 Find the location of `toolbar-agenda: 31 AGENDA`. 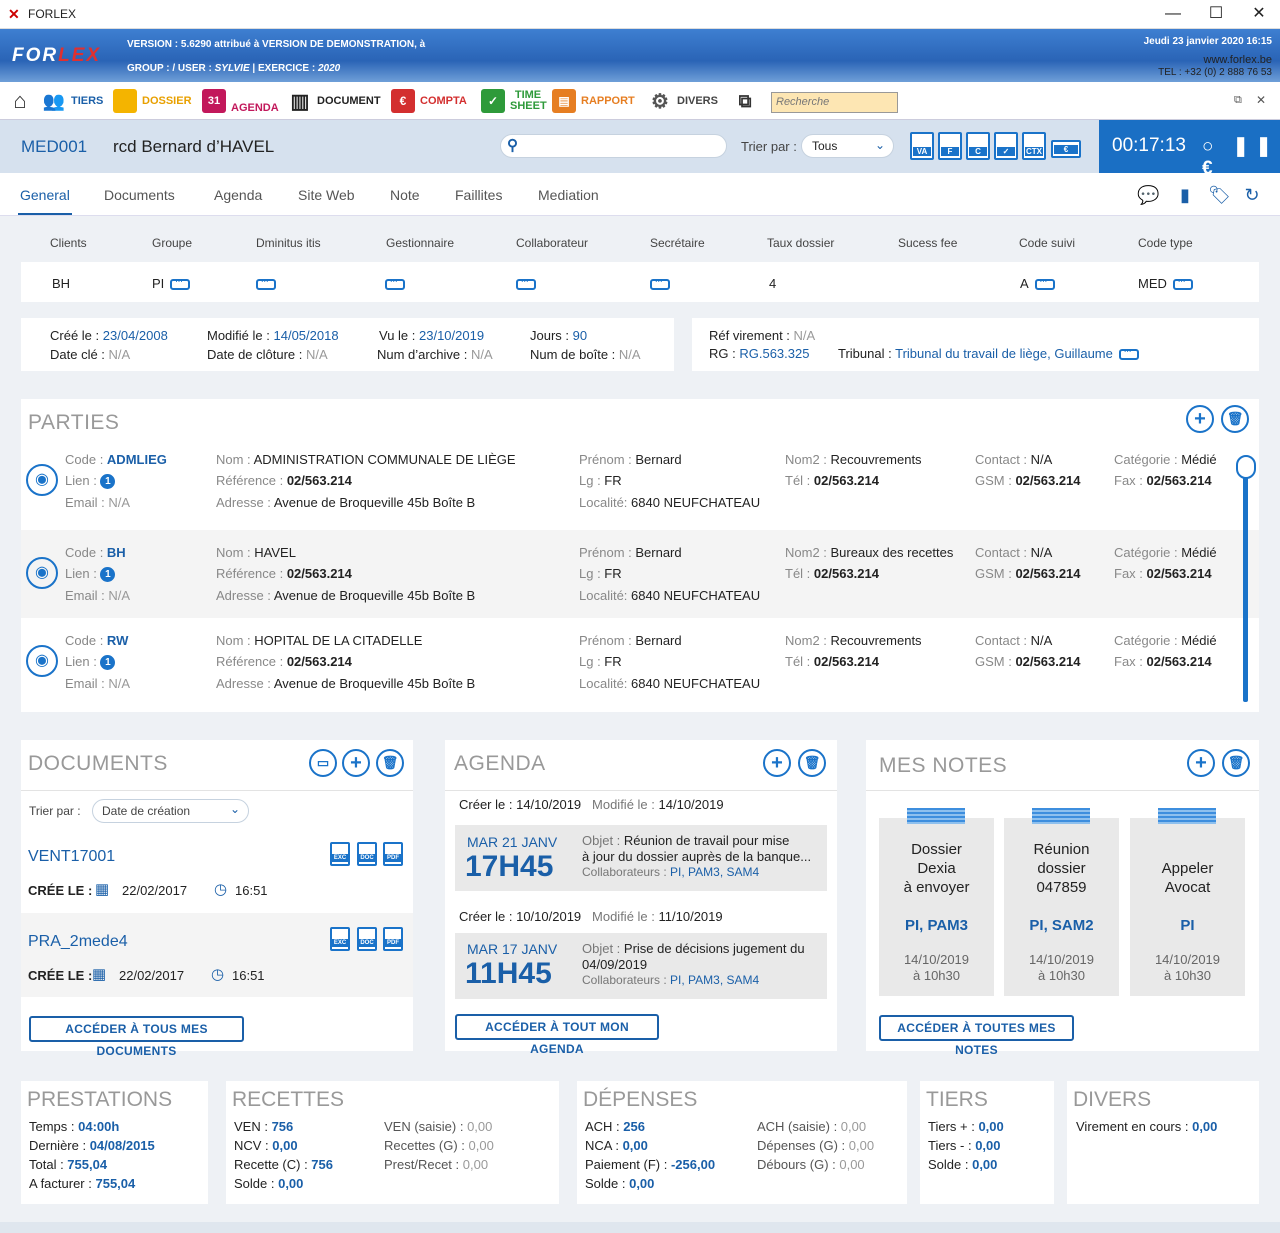

toolbar-agenda: 31 AGENDA is located at coordinates (240, 101).